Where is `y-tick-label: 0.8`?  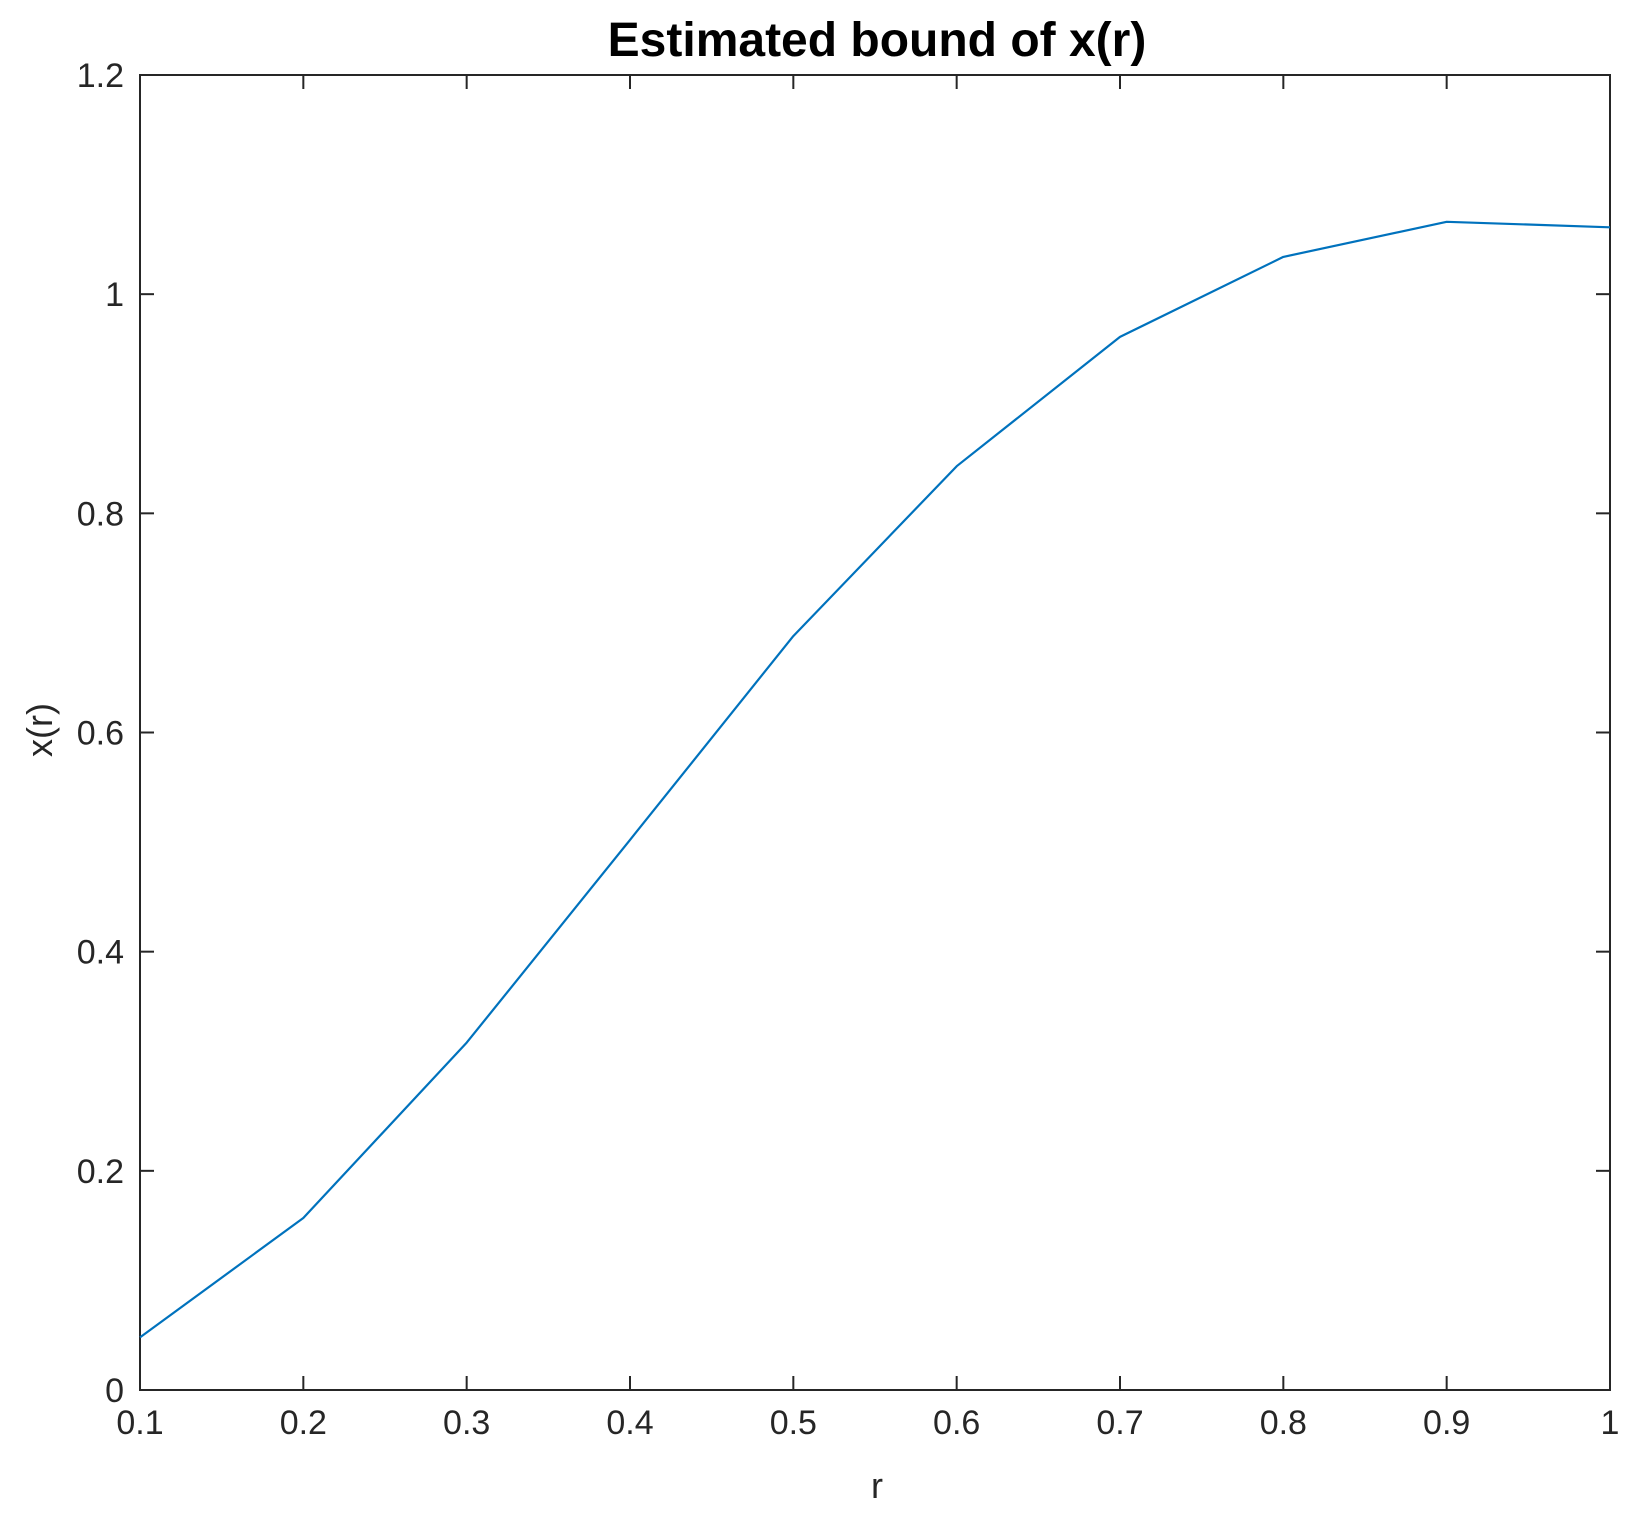 y-tick-label: 0.8 is located at coordinates (100, 514).